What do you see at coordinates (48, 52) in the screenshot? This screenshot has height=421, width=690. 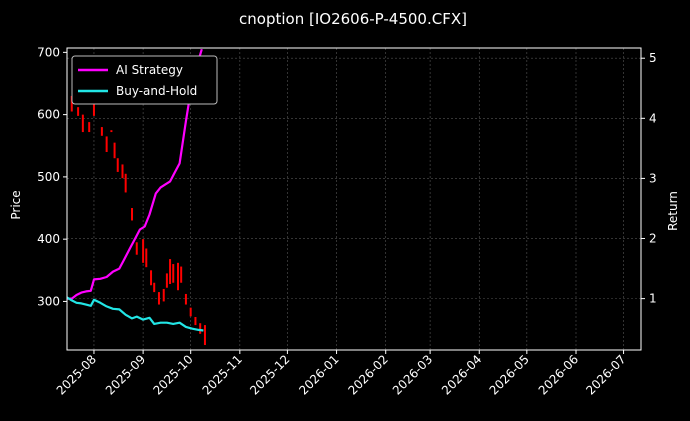 I see `y-left-tick-label: 700` at bounding box center [48, 52].